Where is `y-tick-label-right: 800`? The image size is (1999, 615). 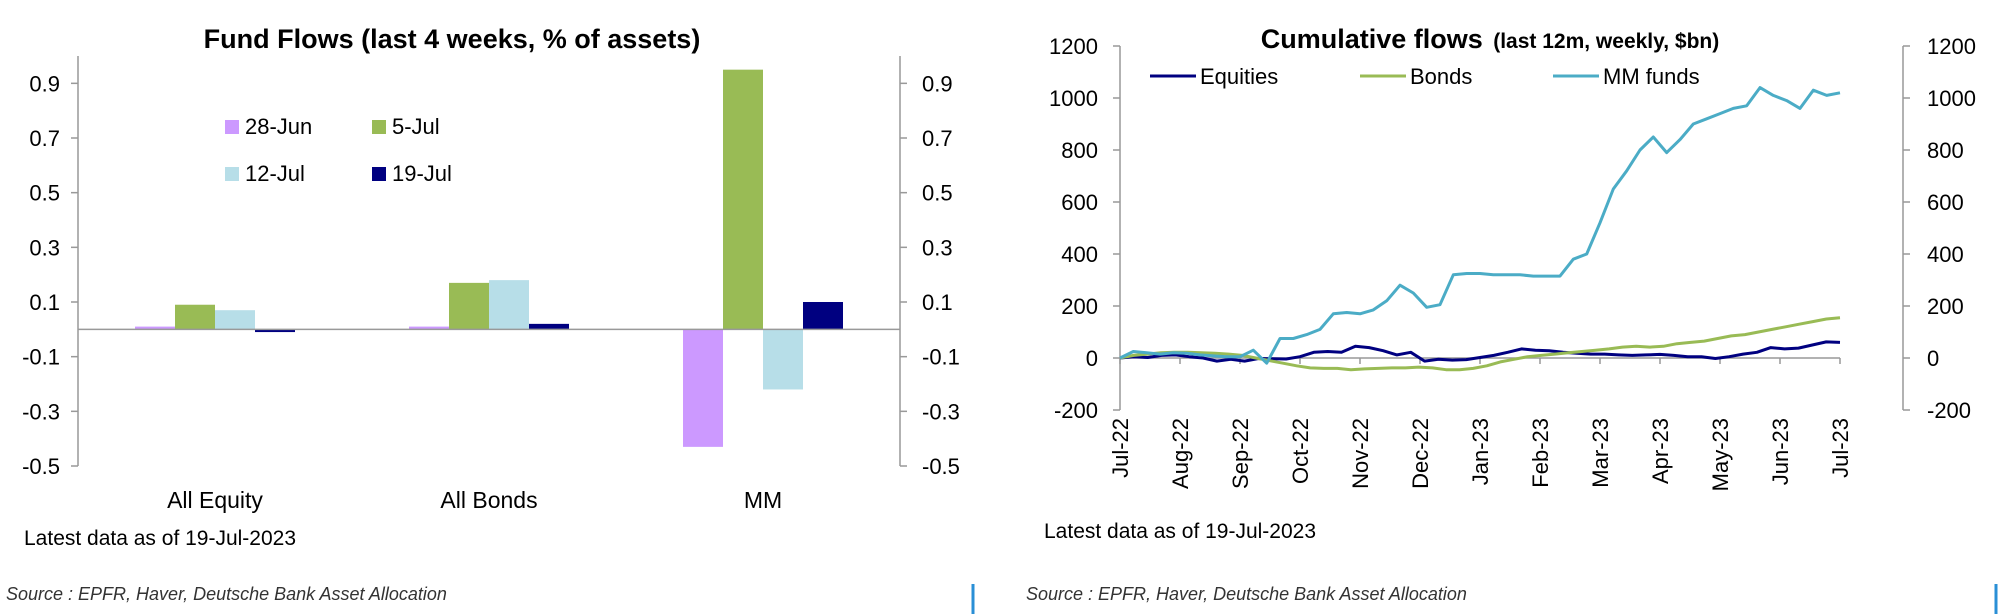
y-tick-label-right: 800 is located at coordinates (1945, 150).